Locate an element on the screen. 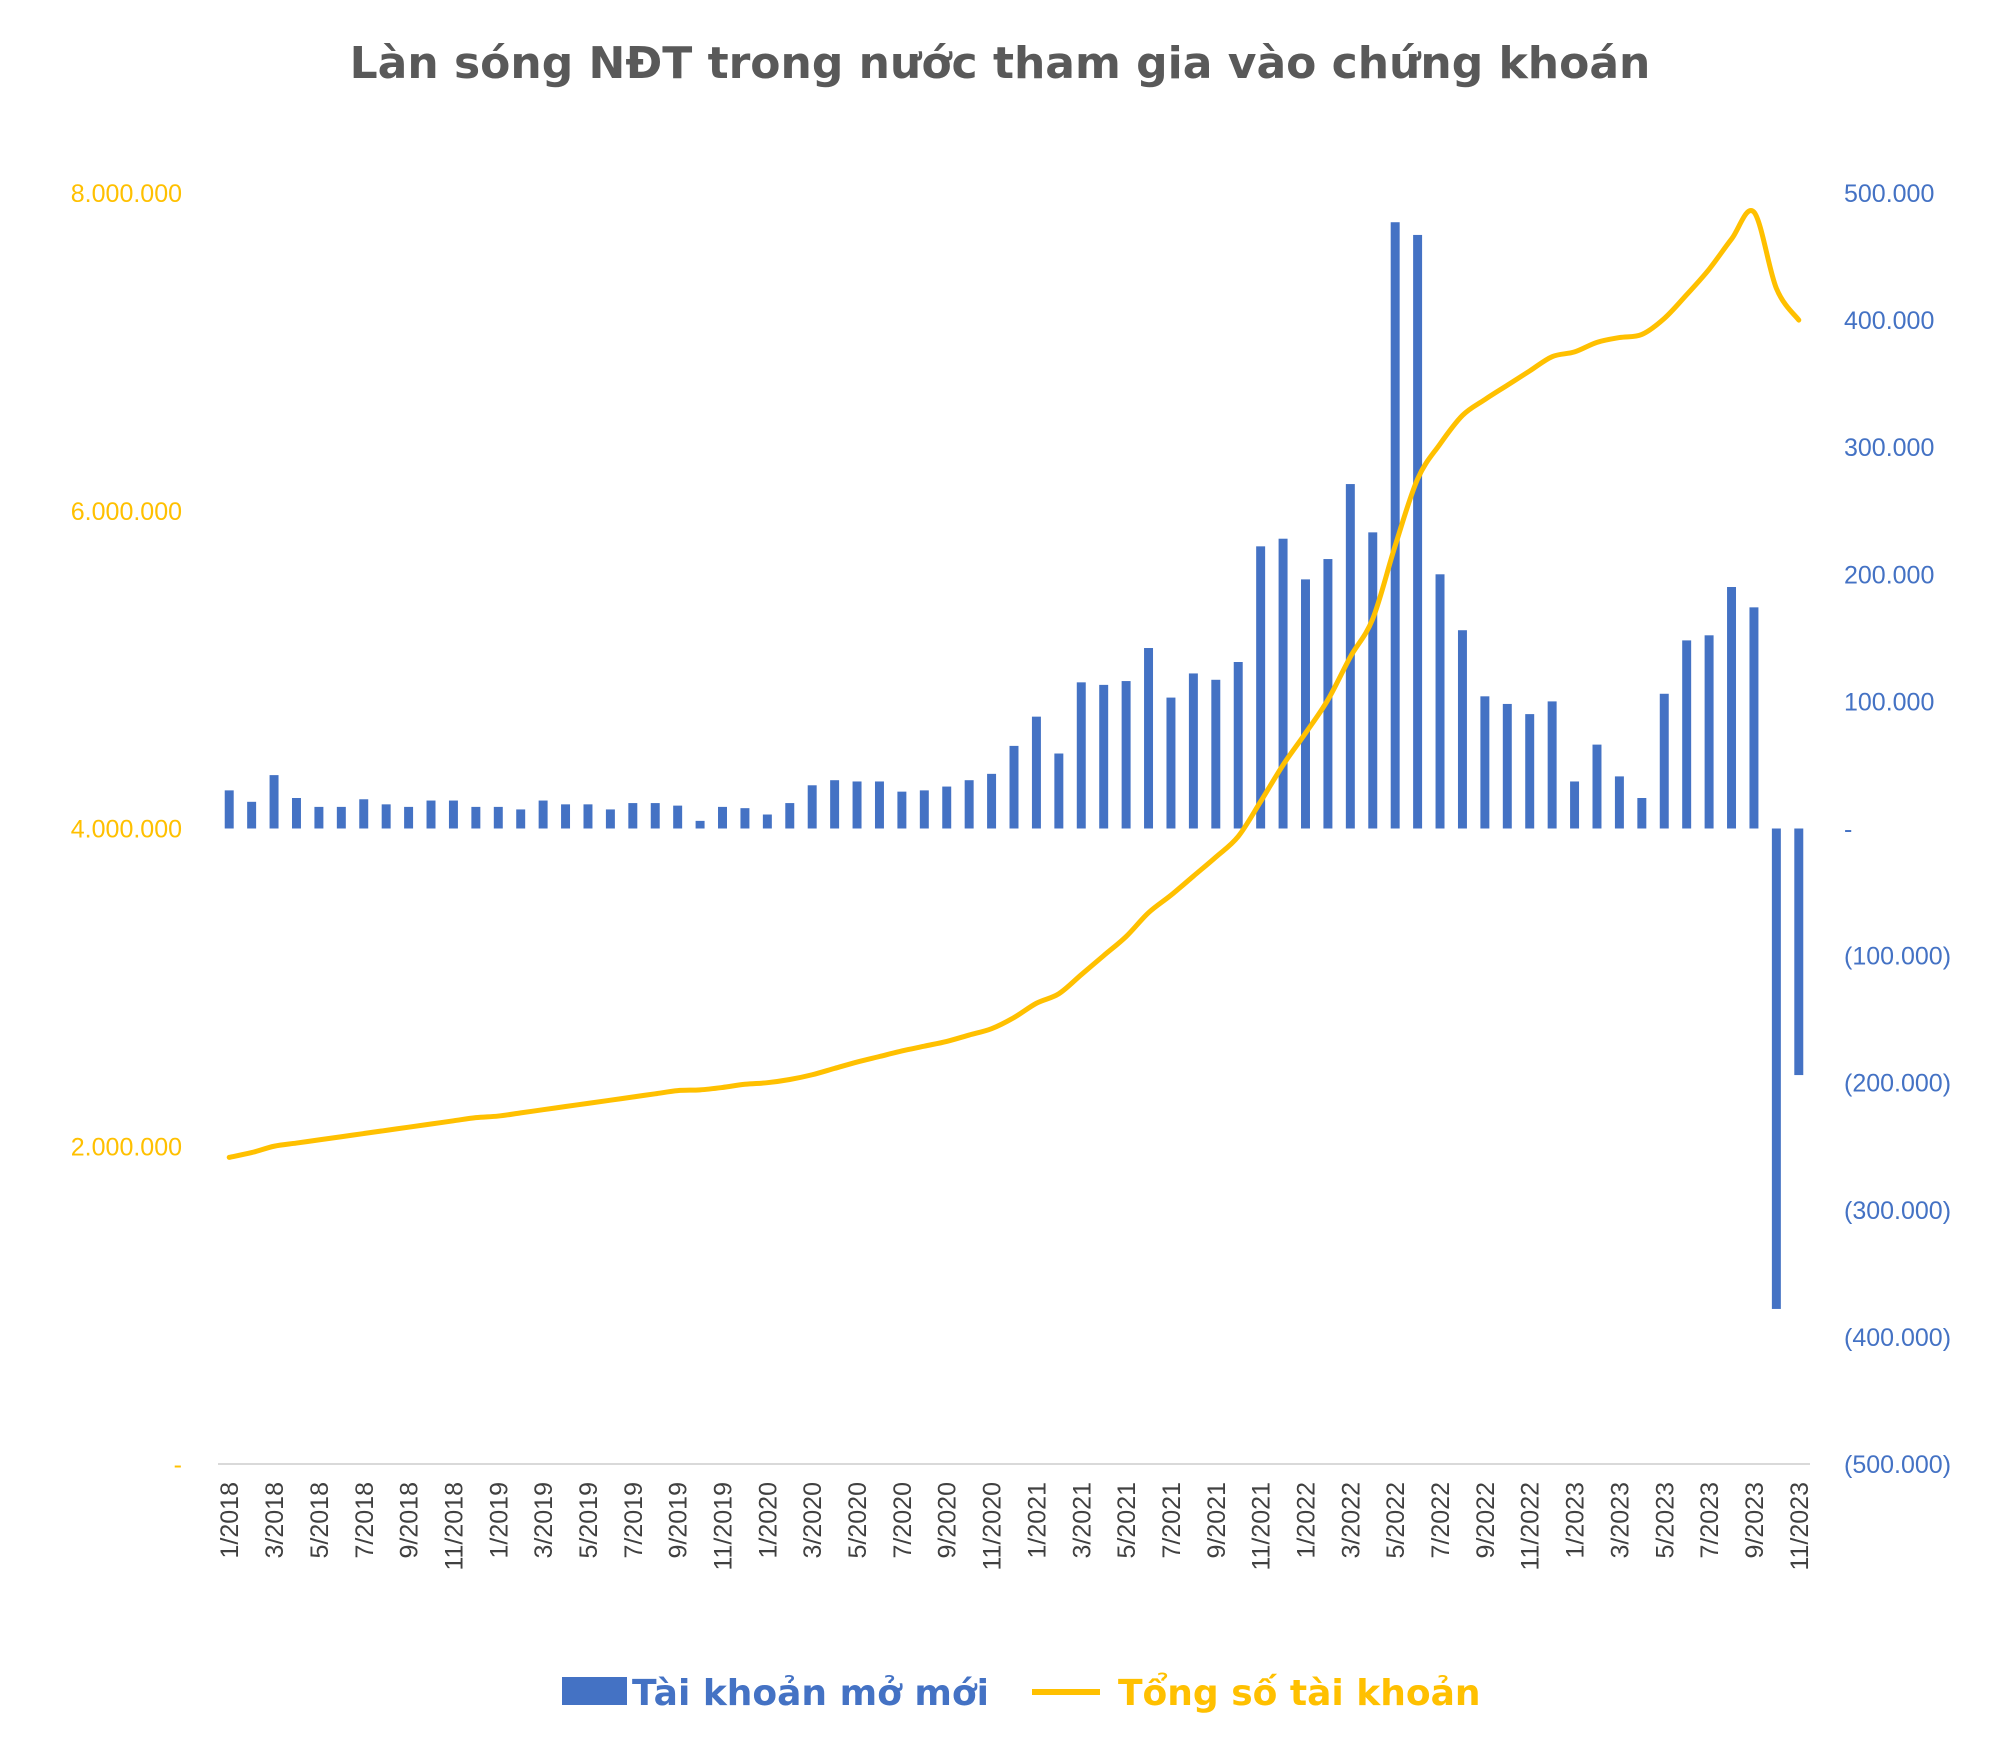  x-tick-label: 11/2020 is located at coordinates (993, 1526).